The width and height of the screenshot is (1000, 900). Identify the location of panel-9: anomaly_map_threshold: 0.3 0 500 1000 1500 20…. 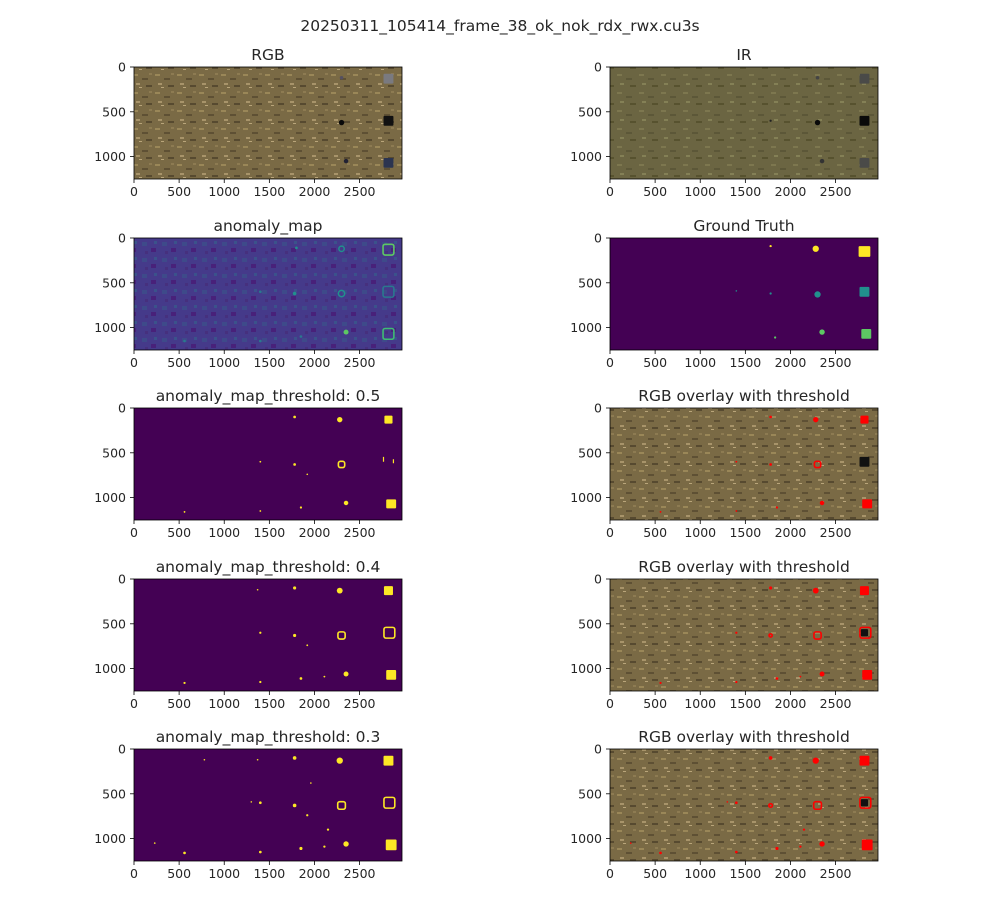
(248, 804).